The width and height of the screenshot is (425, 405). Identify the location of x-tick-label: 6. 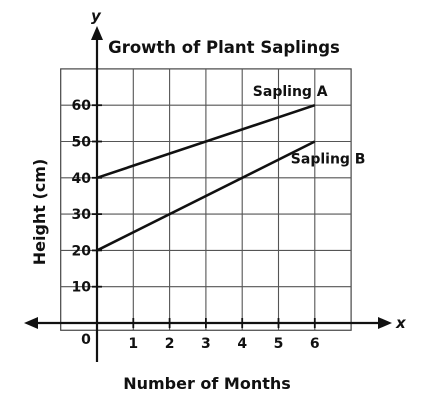
(315, 344).